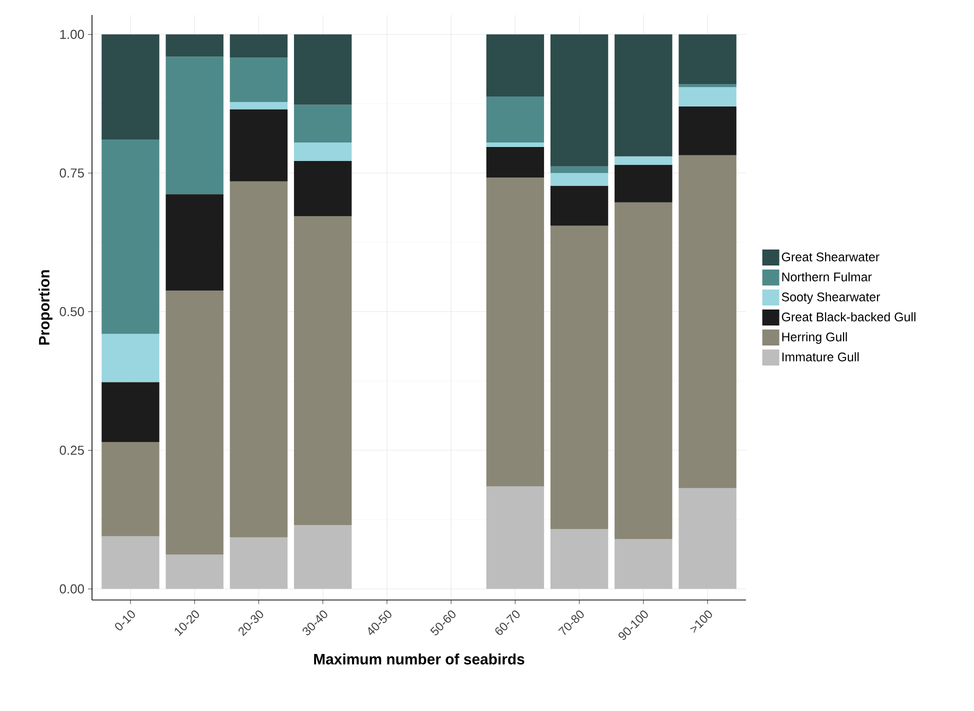  I want to click on y-tick-label: 0.00, so click(72, 589).